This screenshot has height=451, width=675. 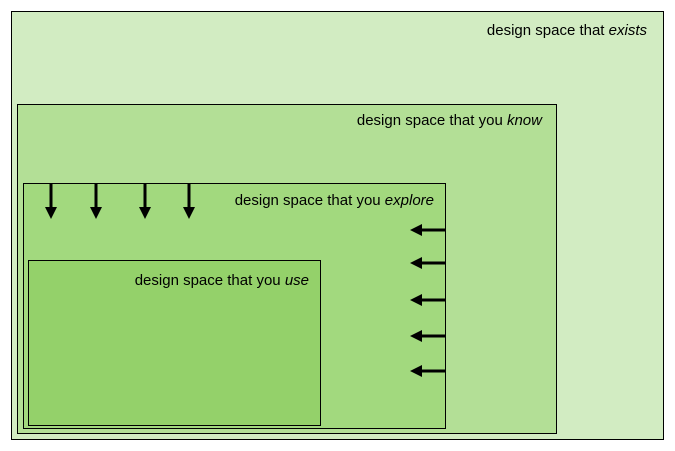 I want to click on region-label-use-emphasis: use, so click(x=296, y=280).